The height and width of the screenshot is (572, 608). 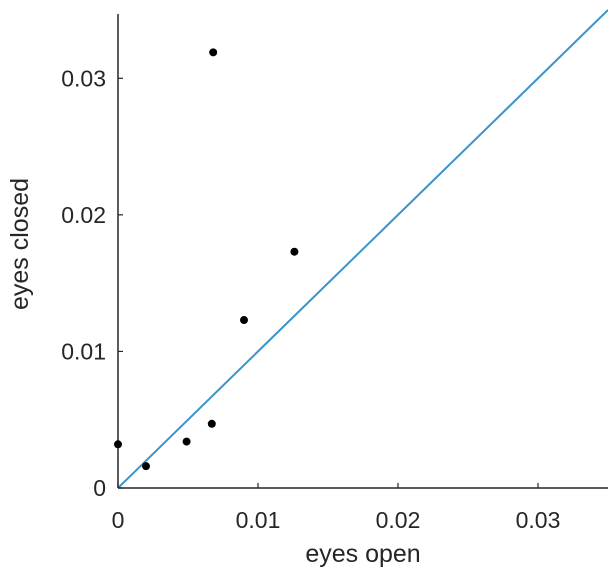 I want to click on x-tick-label: 0.02, so click(x=398, y=520).